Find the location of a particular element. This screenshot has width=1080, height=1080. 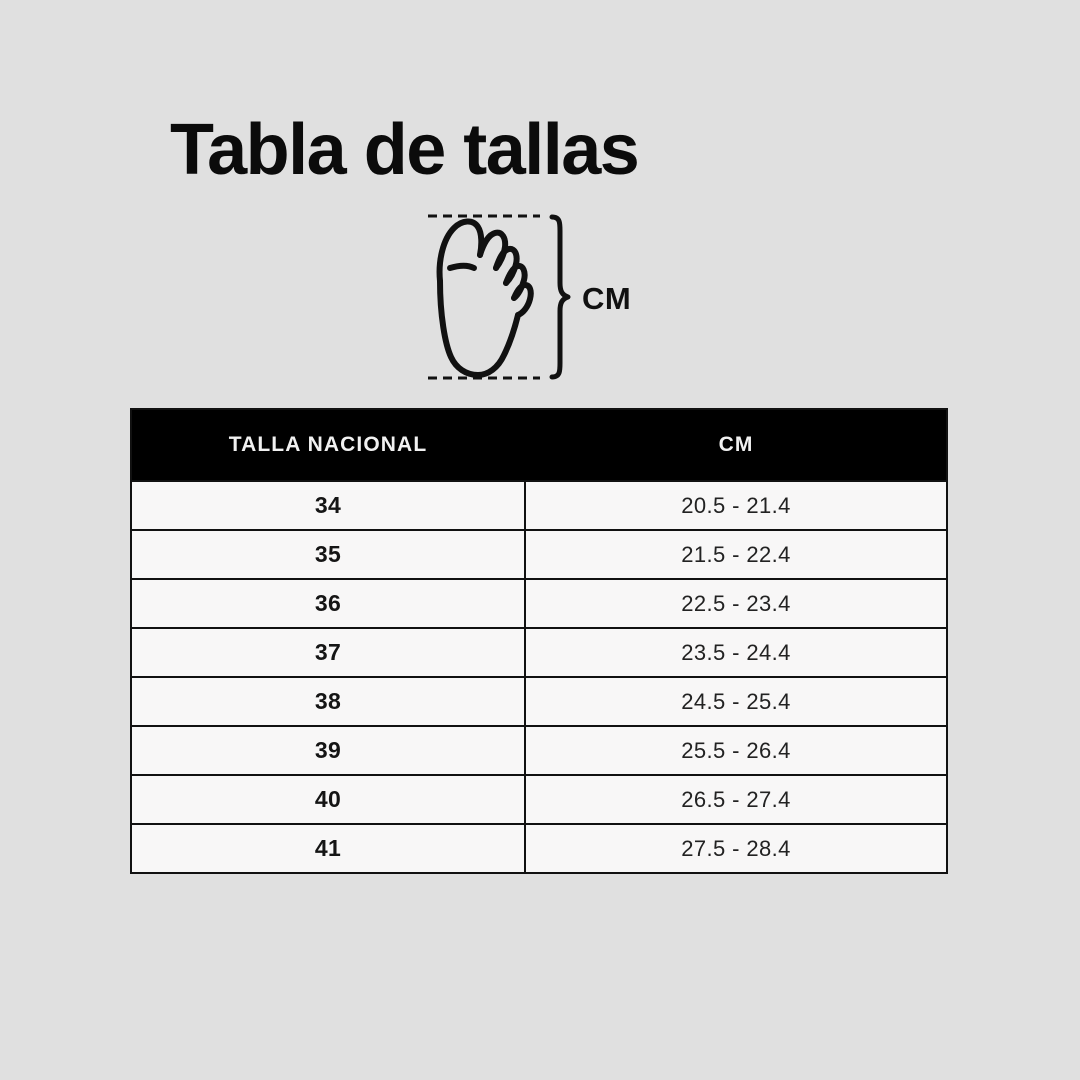

table-header-row: TALLA NACIONAL CM is located at coordinates (539, 445).